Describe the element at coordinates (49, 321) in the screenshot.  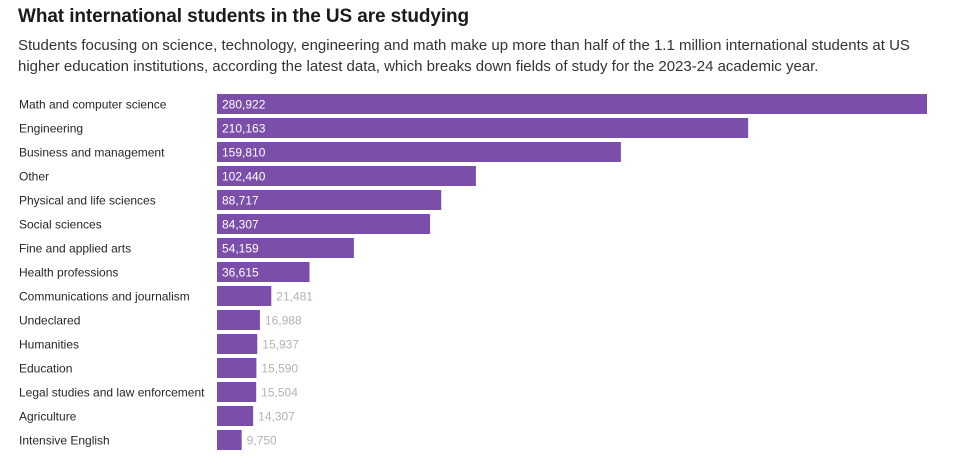
I see `category-label: Undeclared` at that location.